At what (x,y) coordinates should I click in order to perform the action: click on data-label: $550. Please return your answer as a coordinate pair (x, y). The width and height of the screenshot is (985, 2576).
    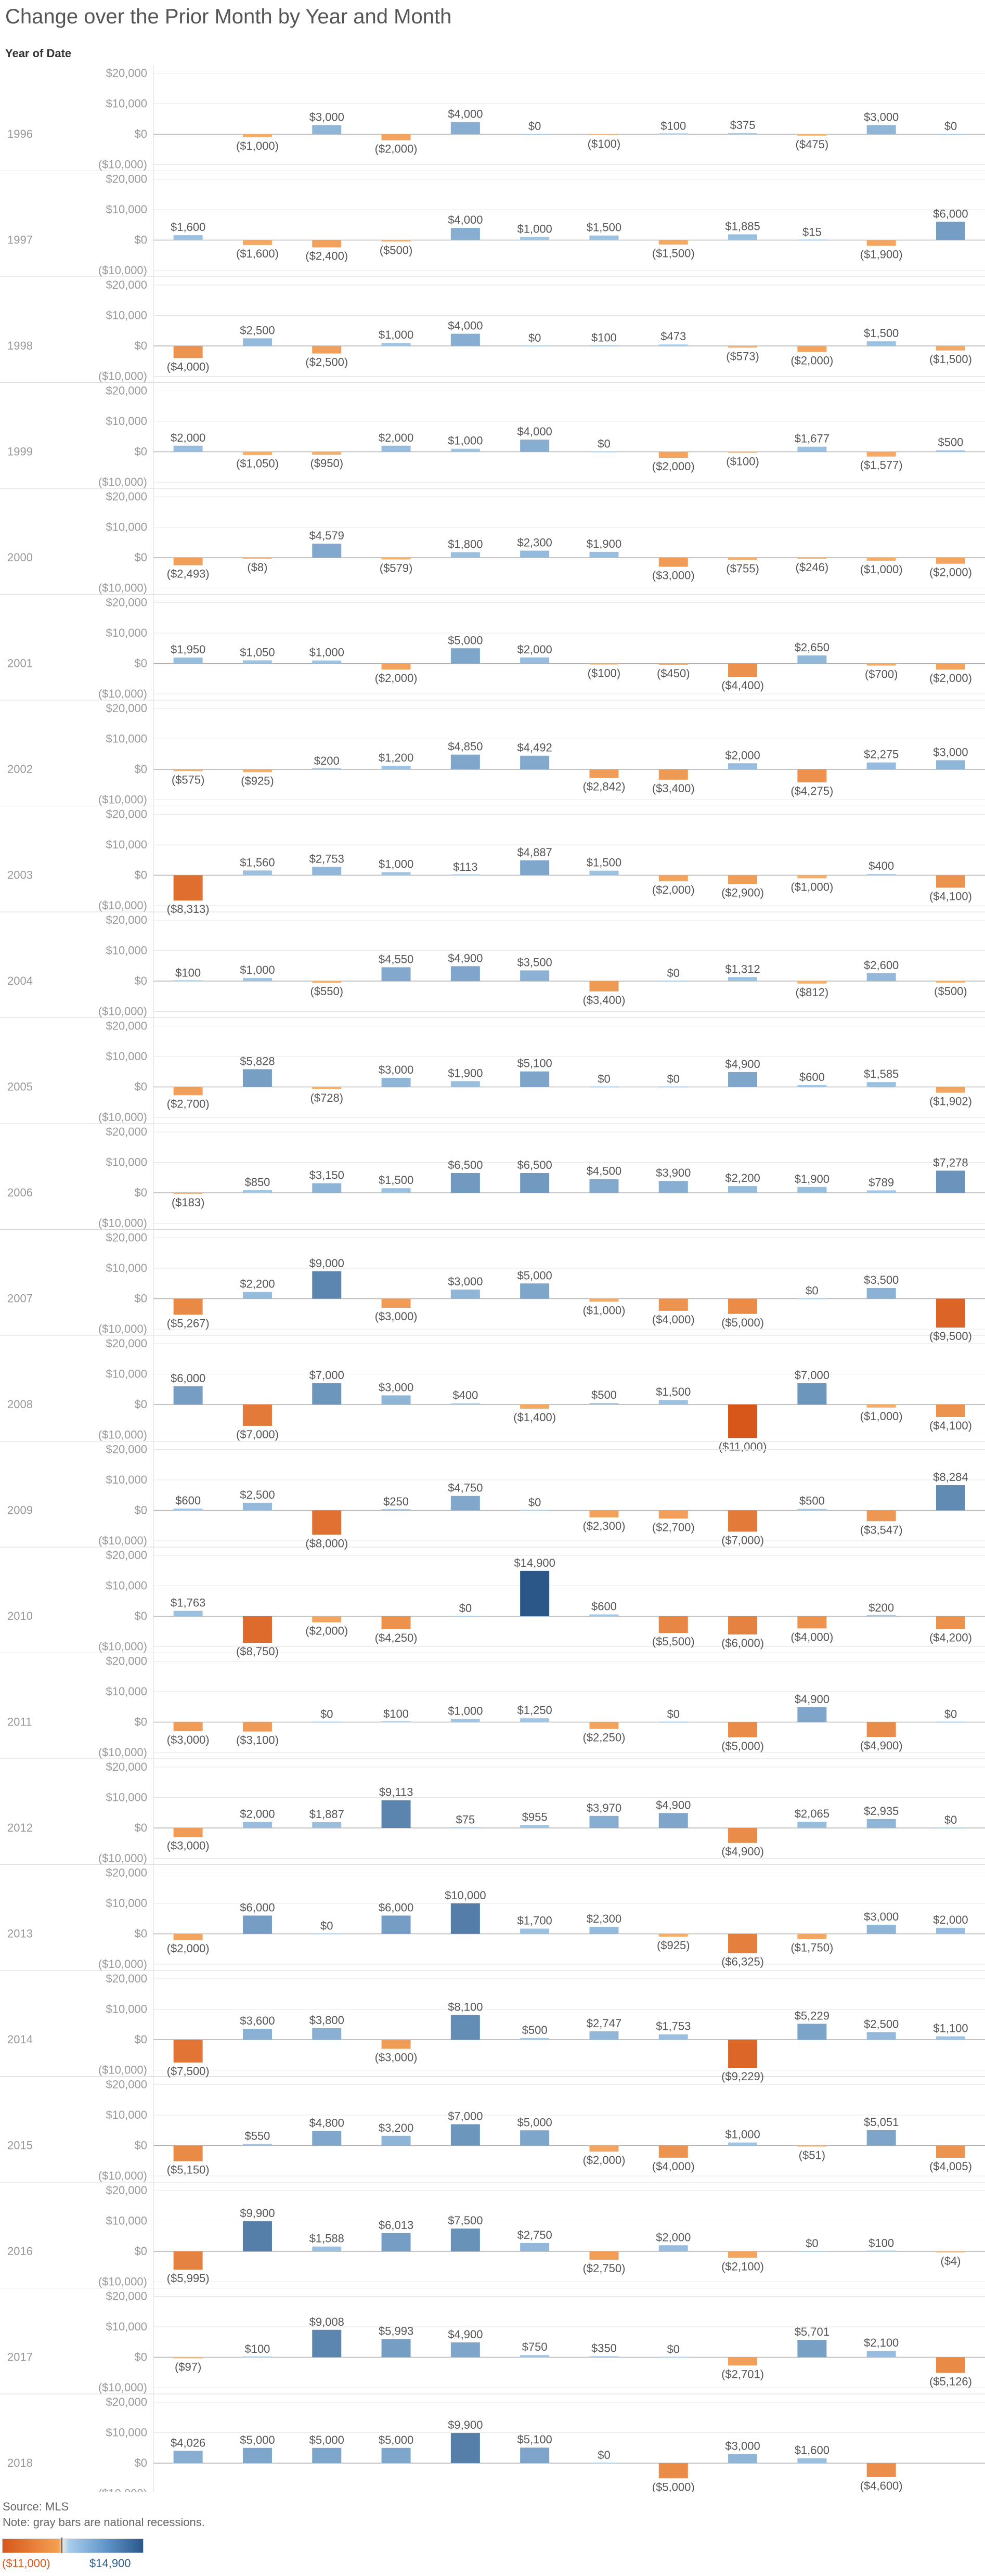
    Looking at the image, I should click on (257, 2135).